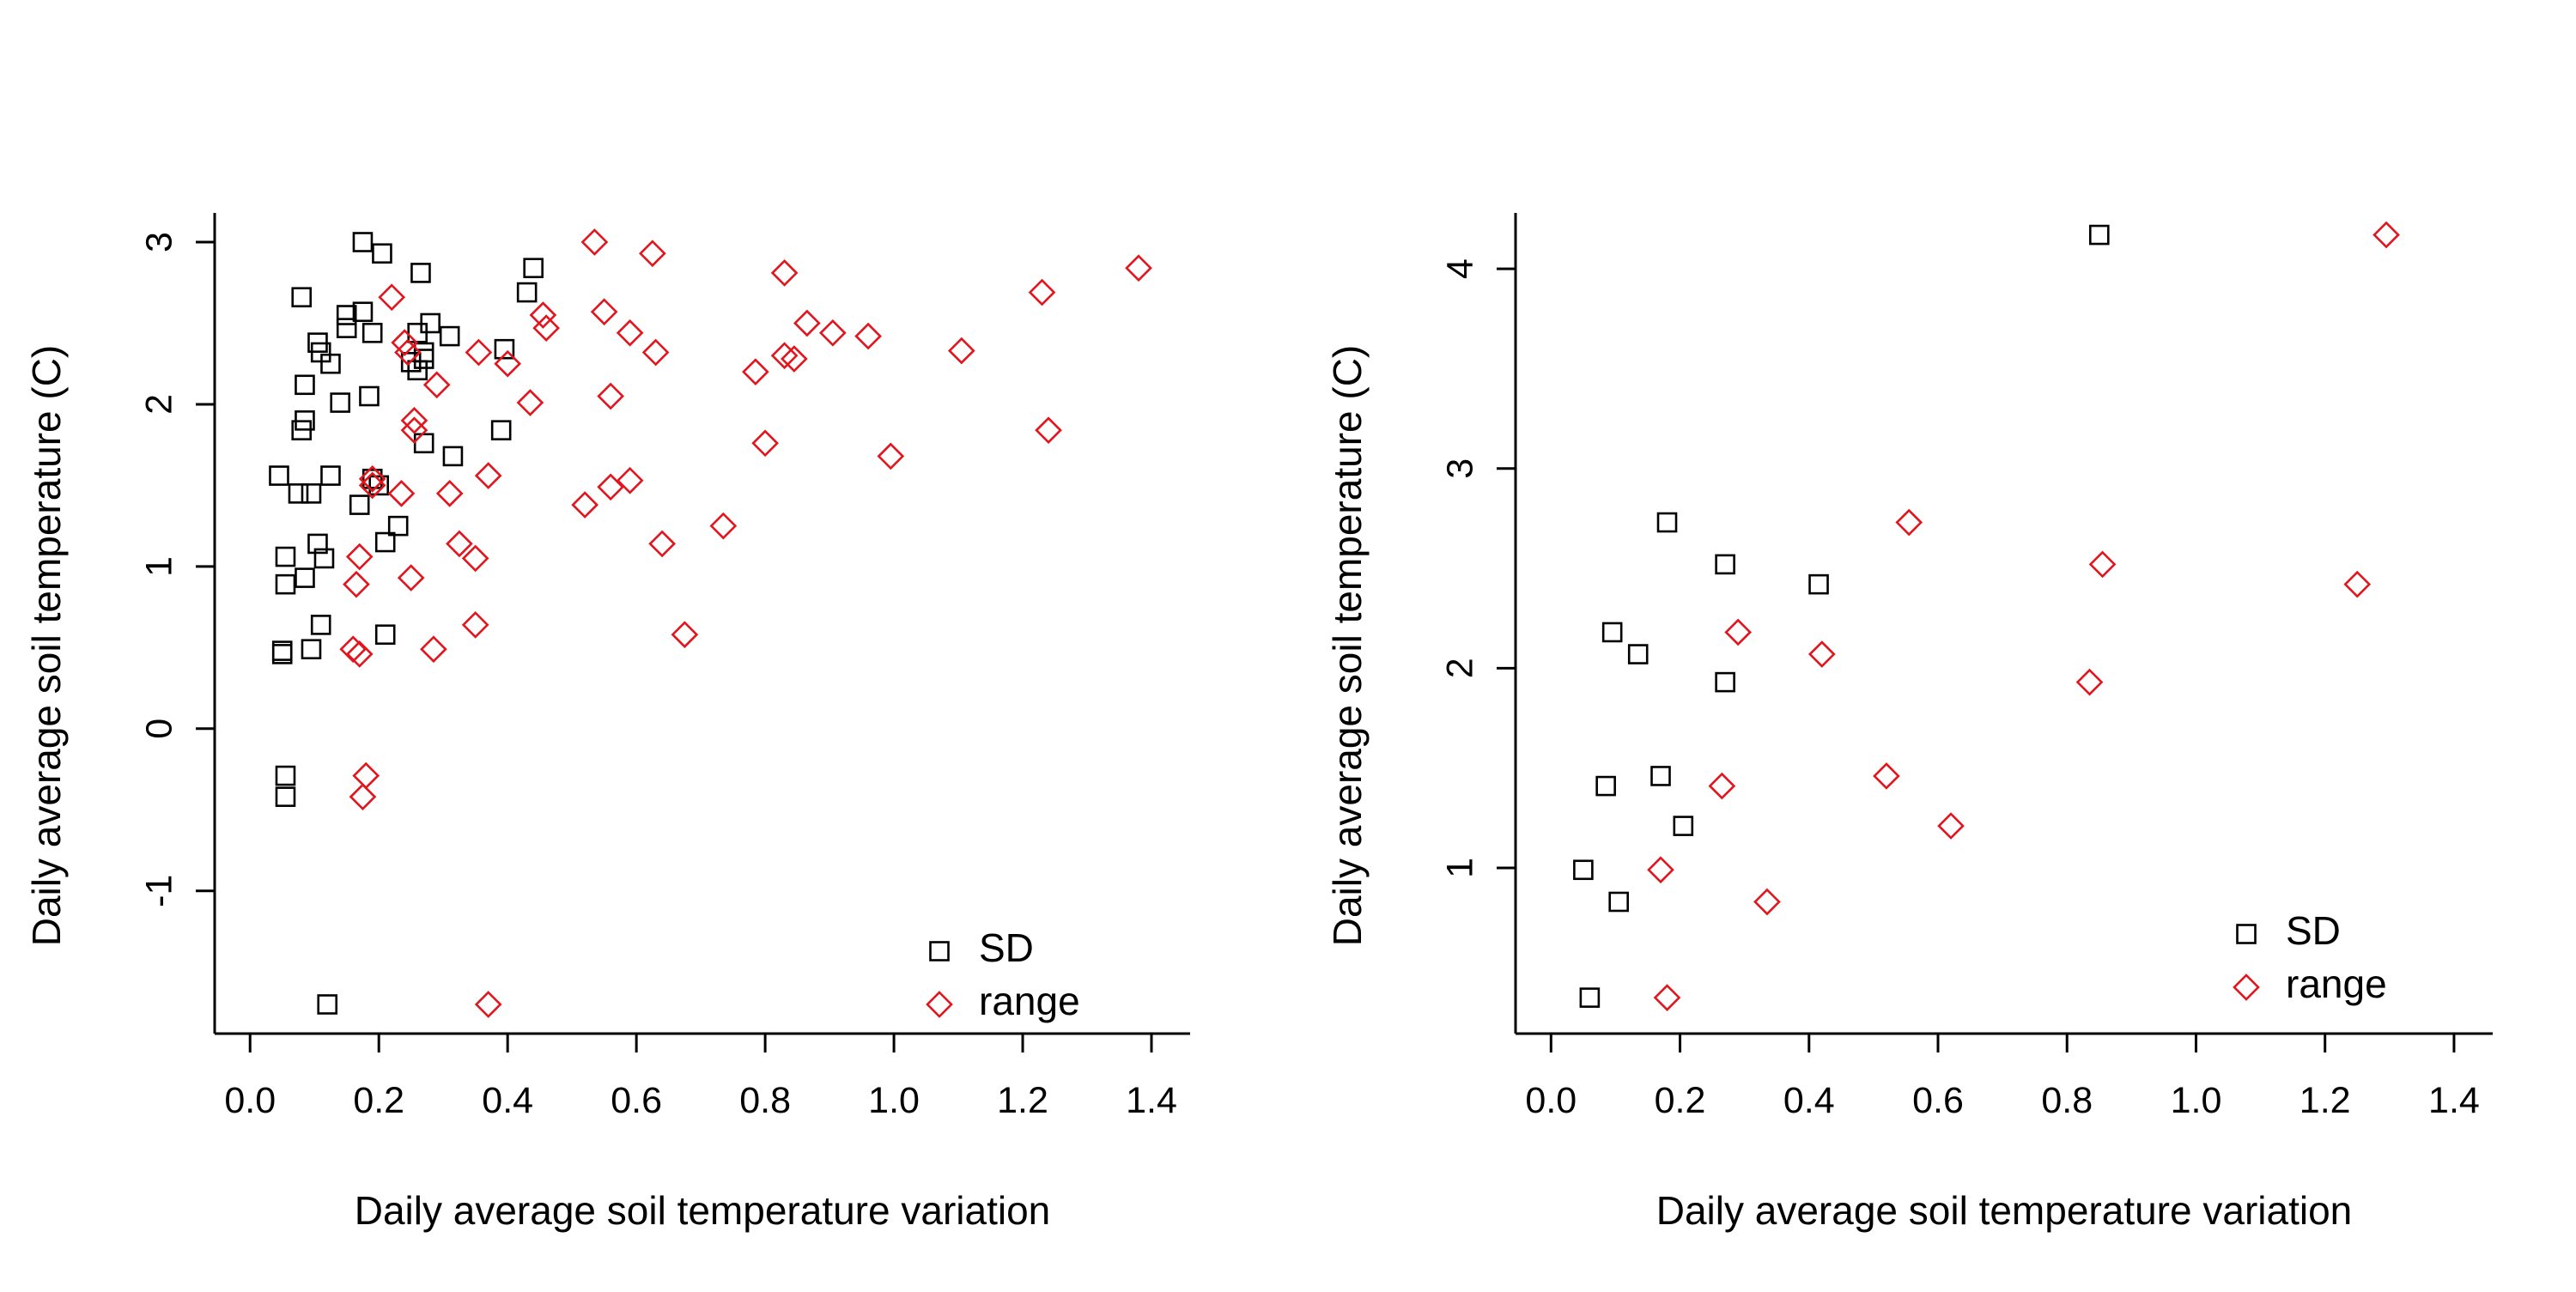 The height and width of the screenshot is (1292, 2576). I want to click on x-tick-label: 0.8, so click(765, 1100).